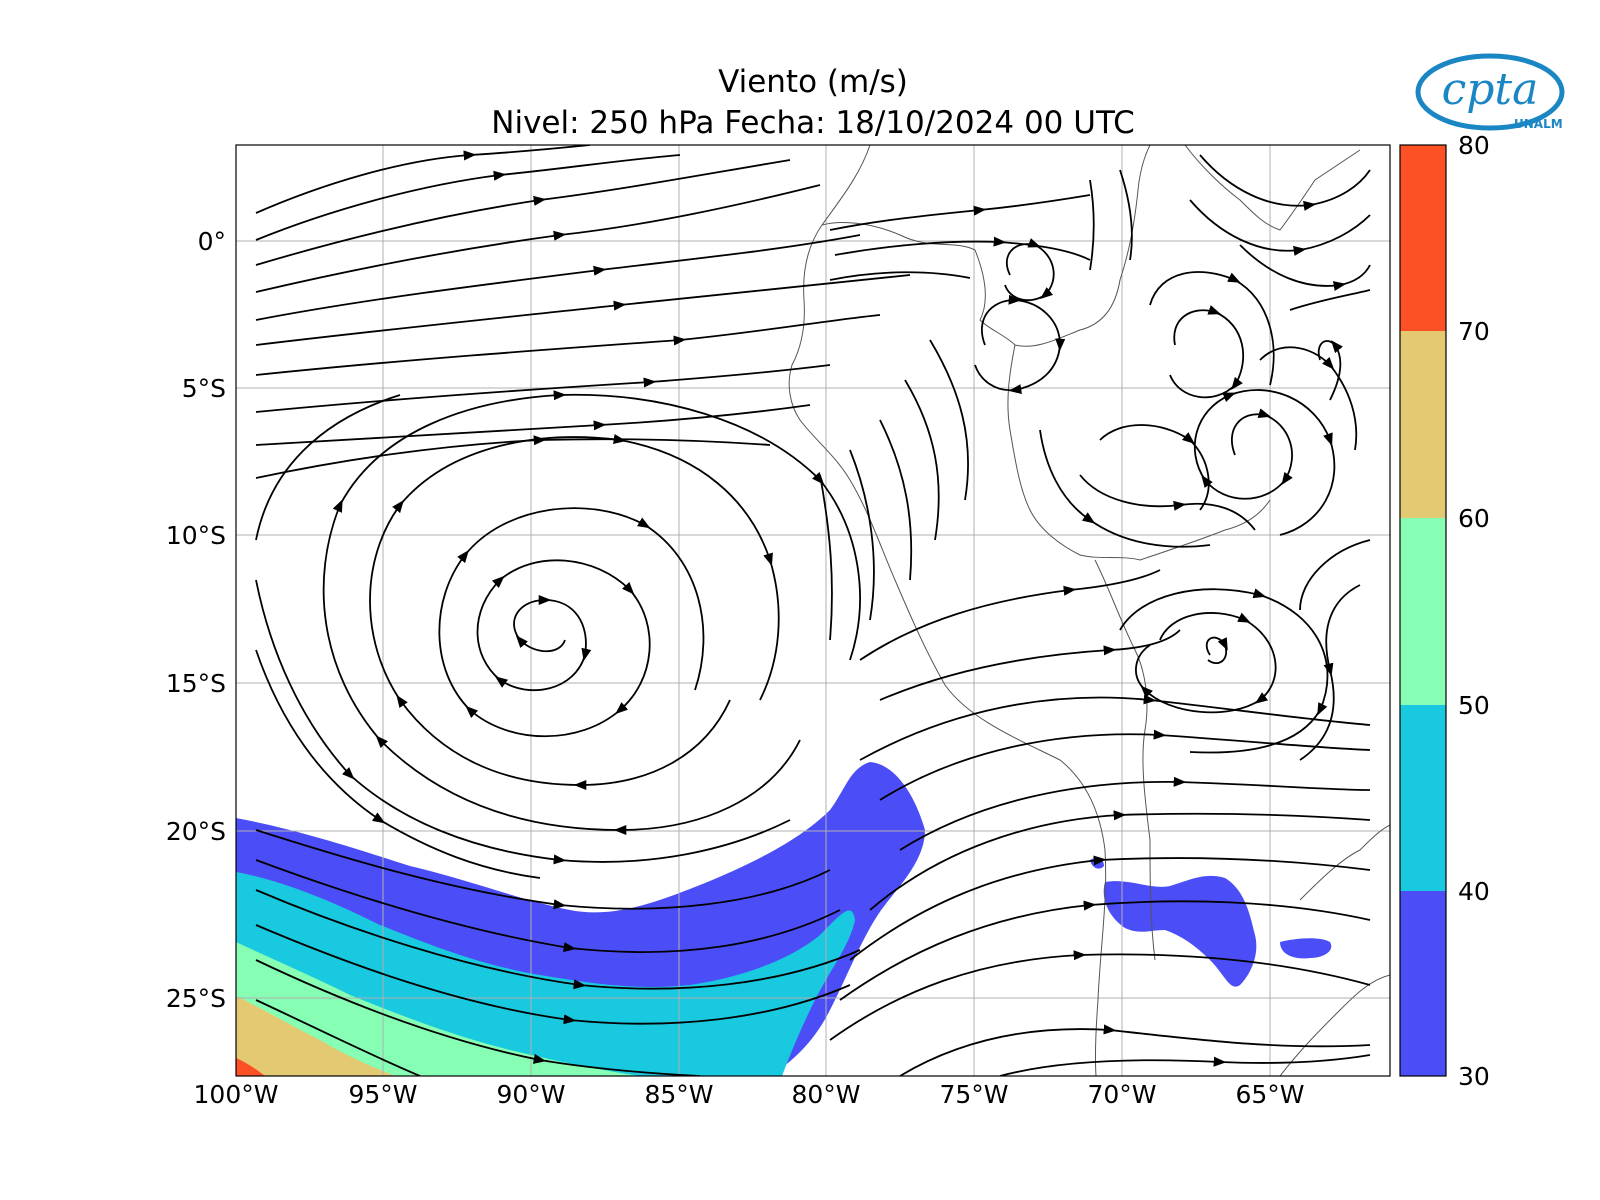 The image size is (1600, 1200). I want to click on logo-text: cpta, so click(1490, 89).